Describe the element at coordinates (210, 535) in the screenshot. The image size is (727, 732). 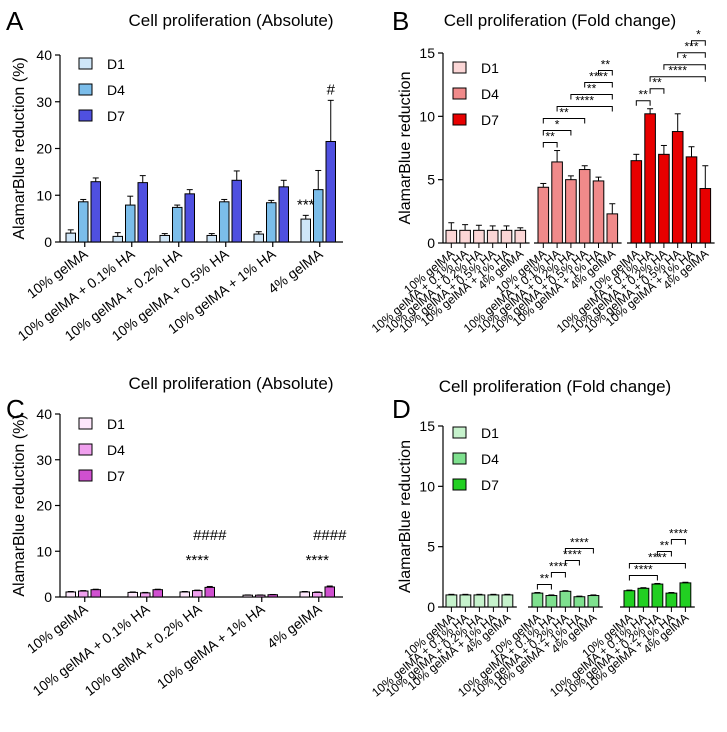
I see `significance-label: ####` at that location.